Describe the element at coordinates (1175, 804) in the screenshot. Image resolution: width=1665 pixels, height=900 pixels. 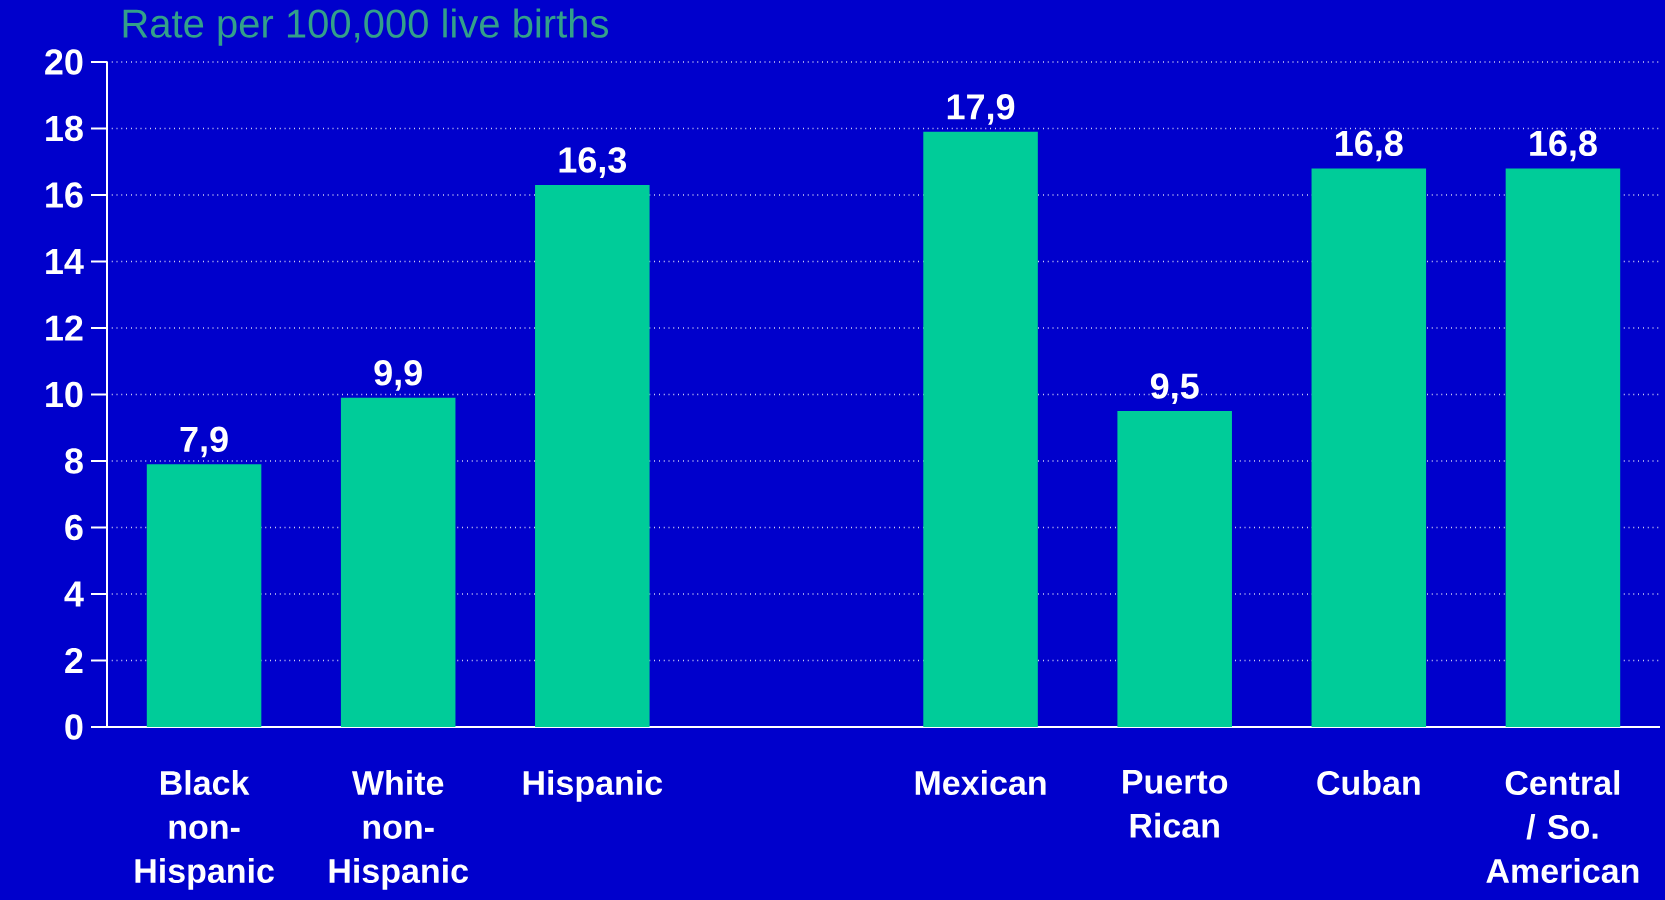
I see `x-tick-label: Puerto Rican` at that location.